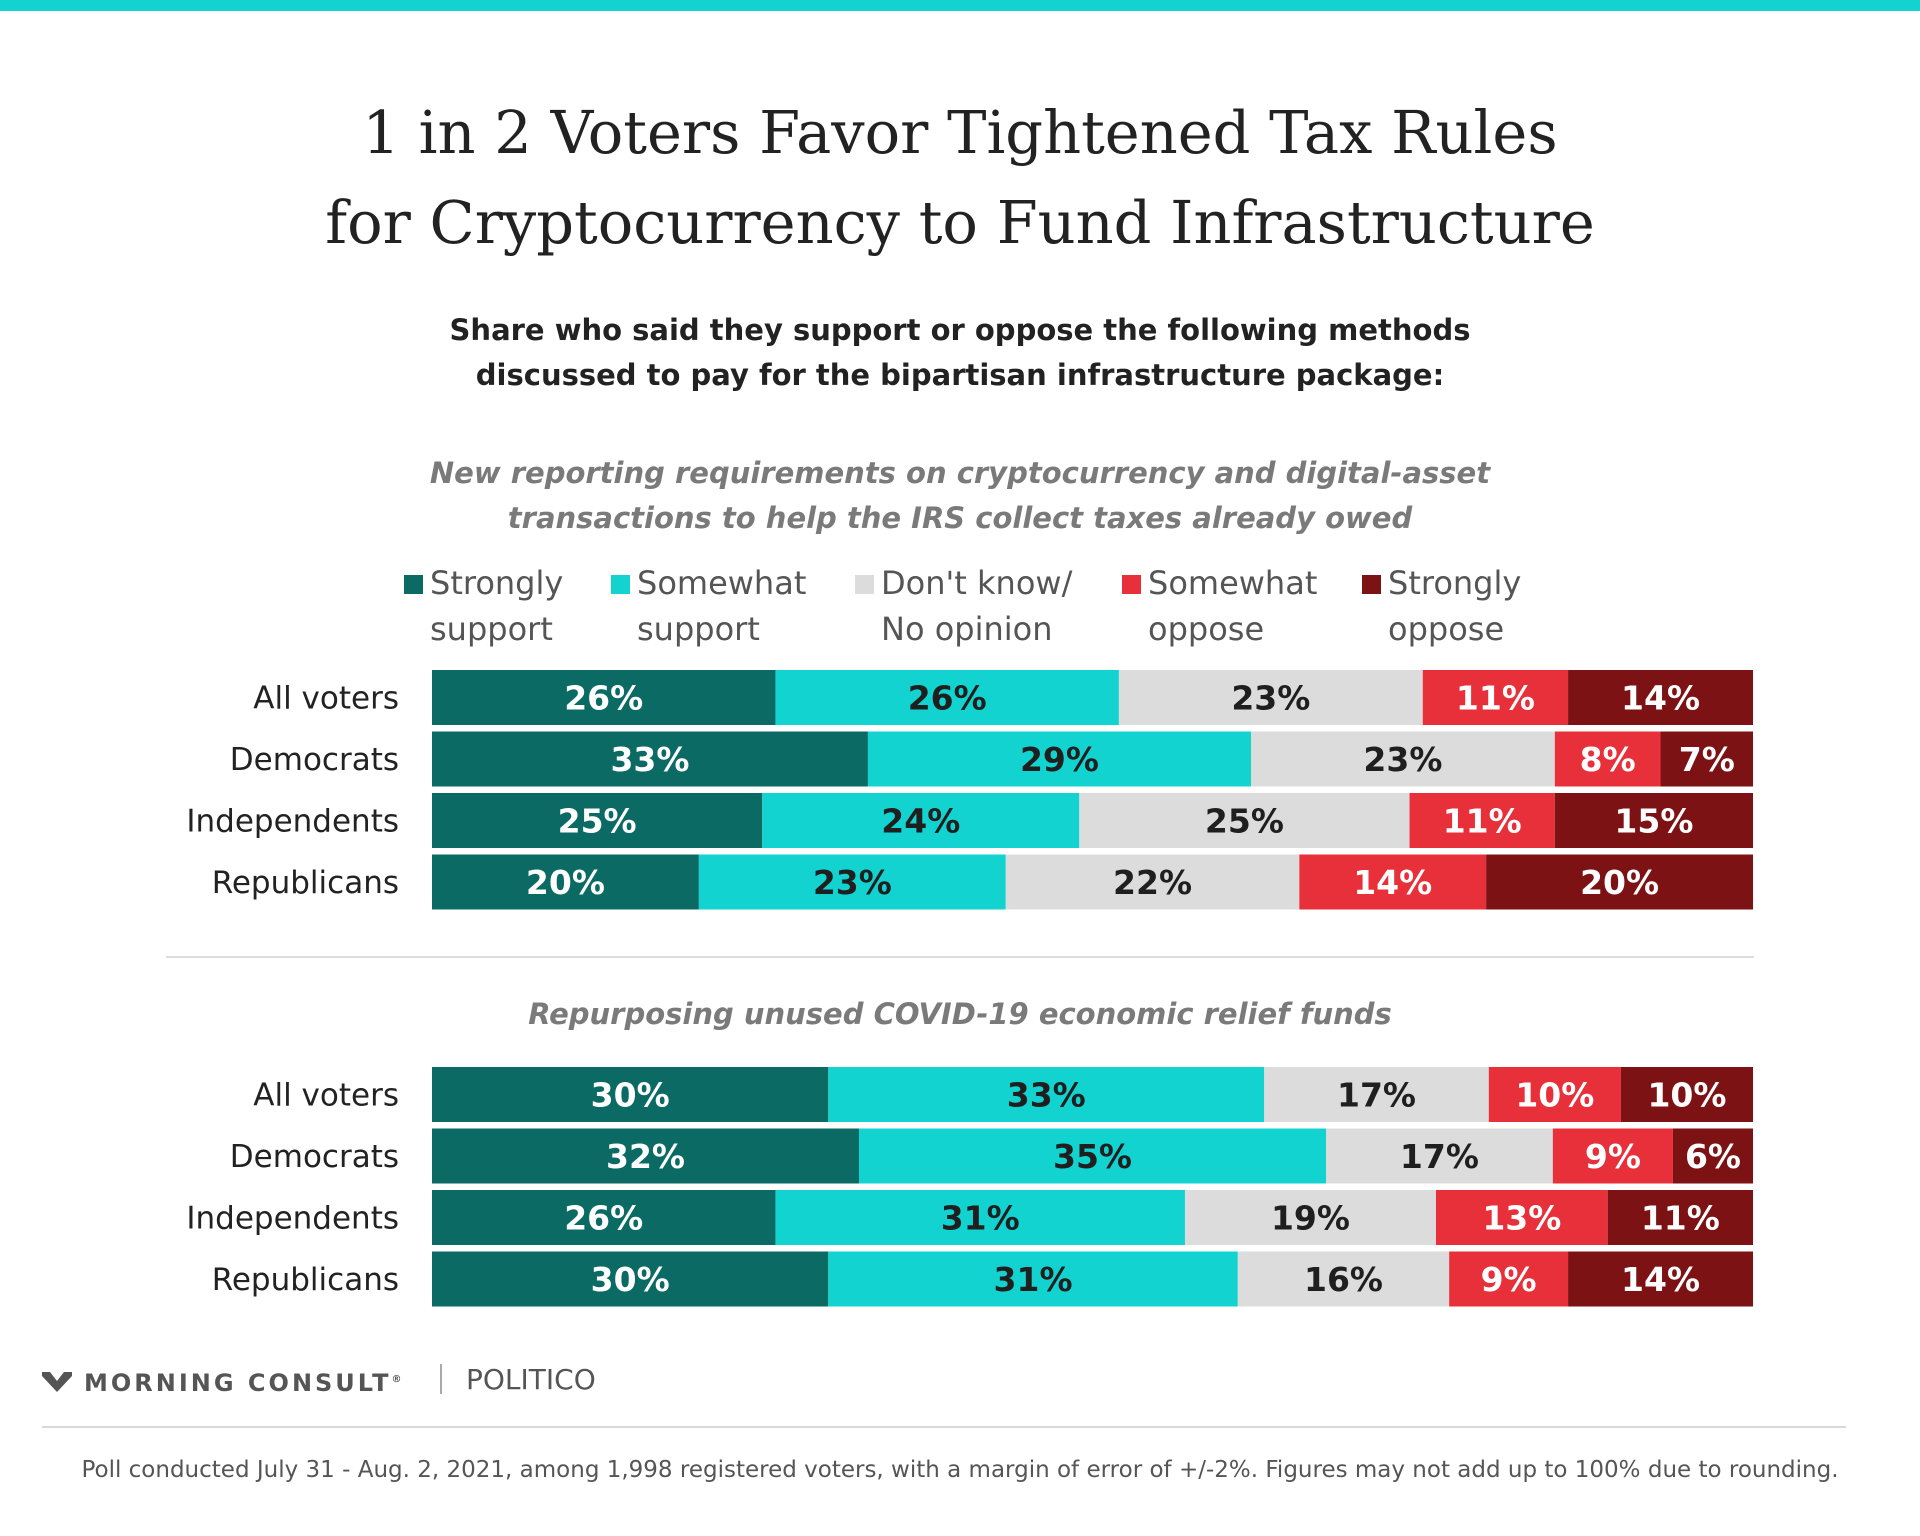 The image size is (1920, 1536). Describe the element at coordinates (292, 1219) in the screenshot. I see `category-label-independents: Independents` at that location.